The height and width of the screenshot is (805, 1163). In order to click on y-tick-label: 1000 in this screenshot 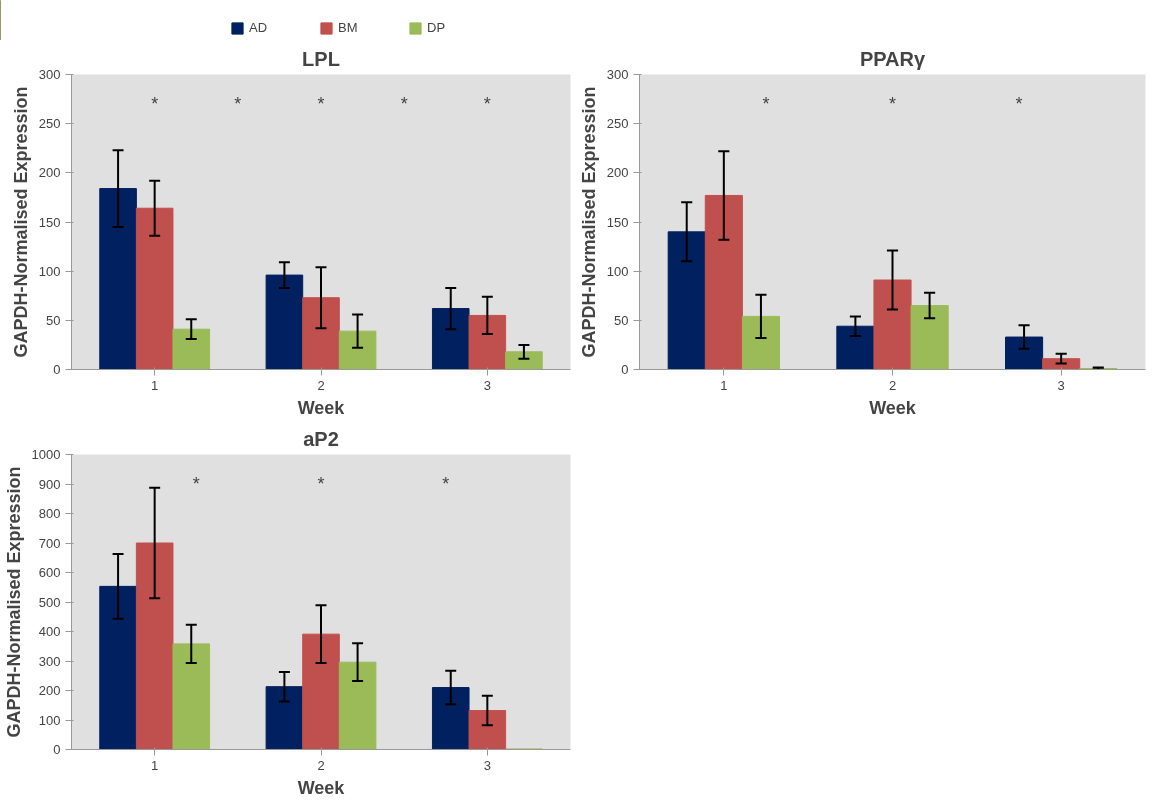, I will do `click(46, 454)`.